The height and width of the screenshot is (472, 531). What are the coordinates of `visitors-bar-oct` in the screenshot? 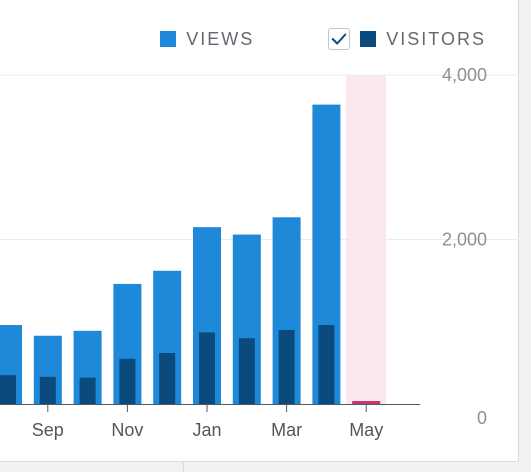 It's located at (87, 390).